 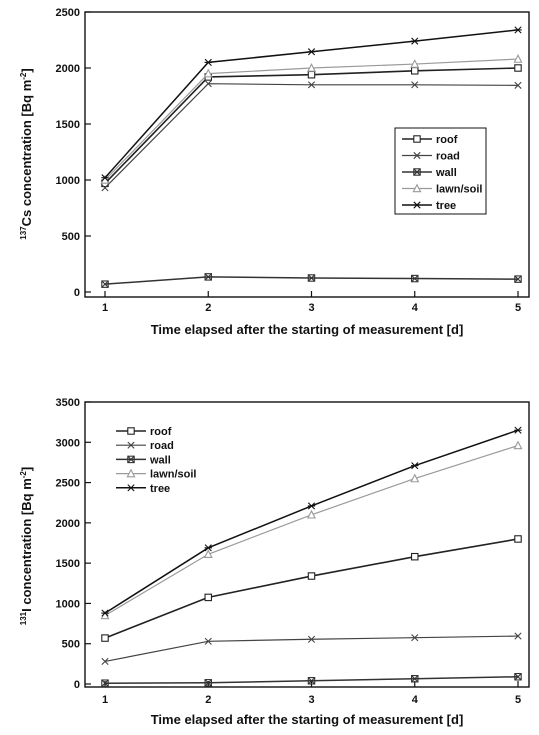 What do you see at coordinates (208, 308) in the screenshot?
I see `x-tick-label: 2` at bounding box center [208, 308].